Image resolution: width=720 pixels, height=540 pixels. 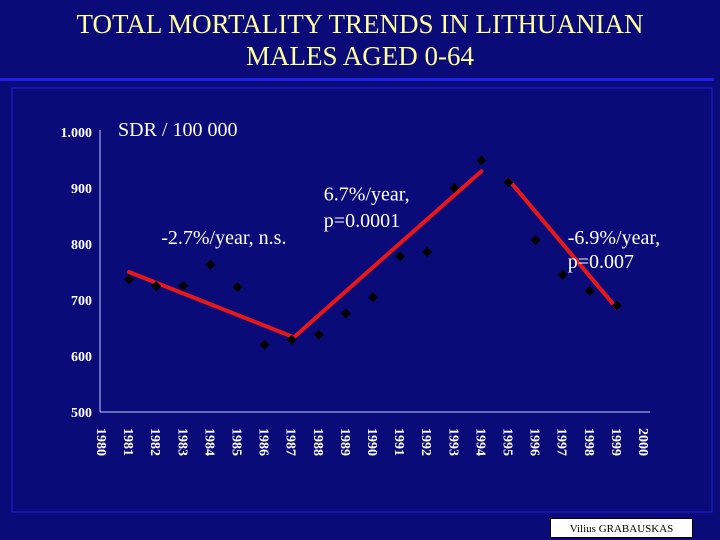 I want to click on x-tick-label: 1992, so click(x=425, y=442).